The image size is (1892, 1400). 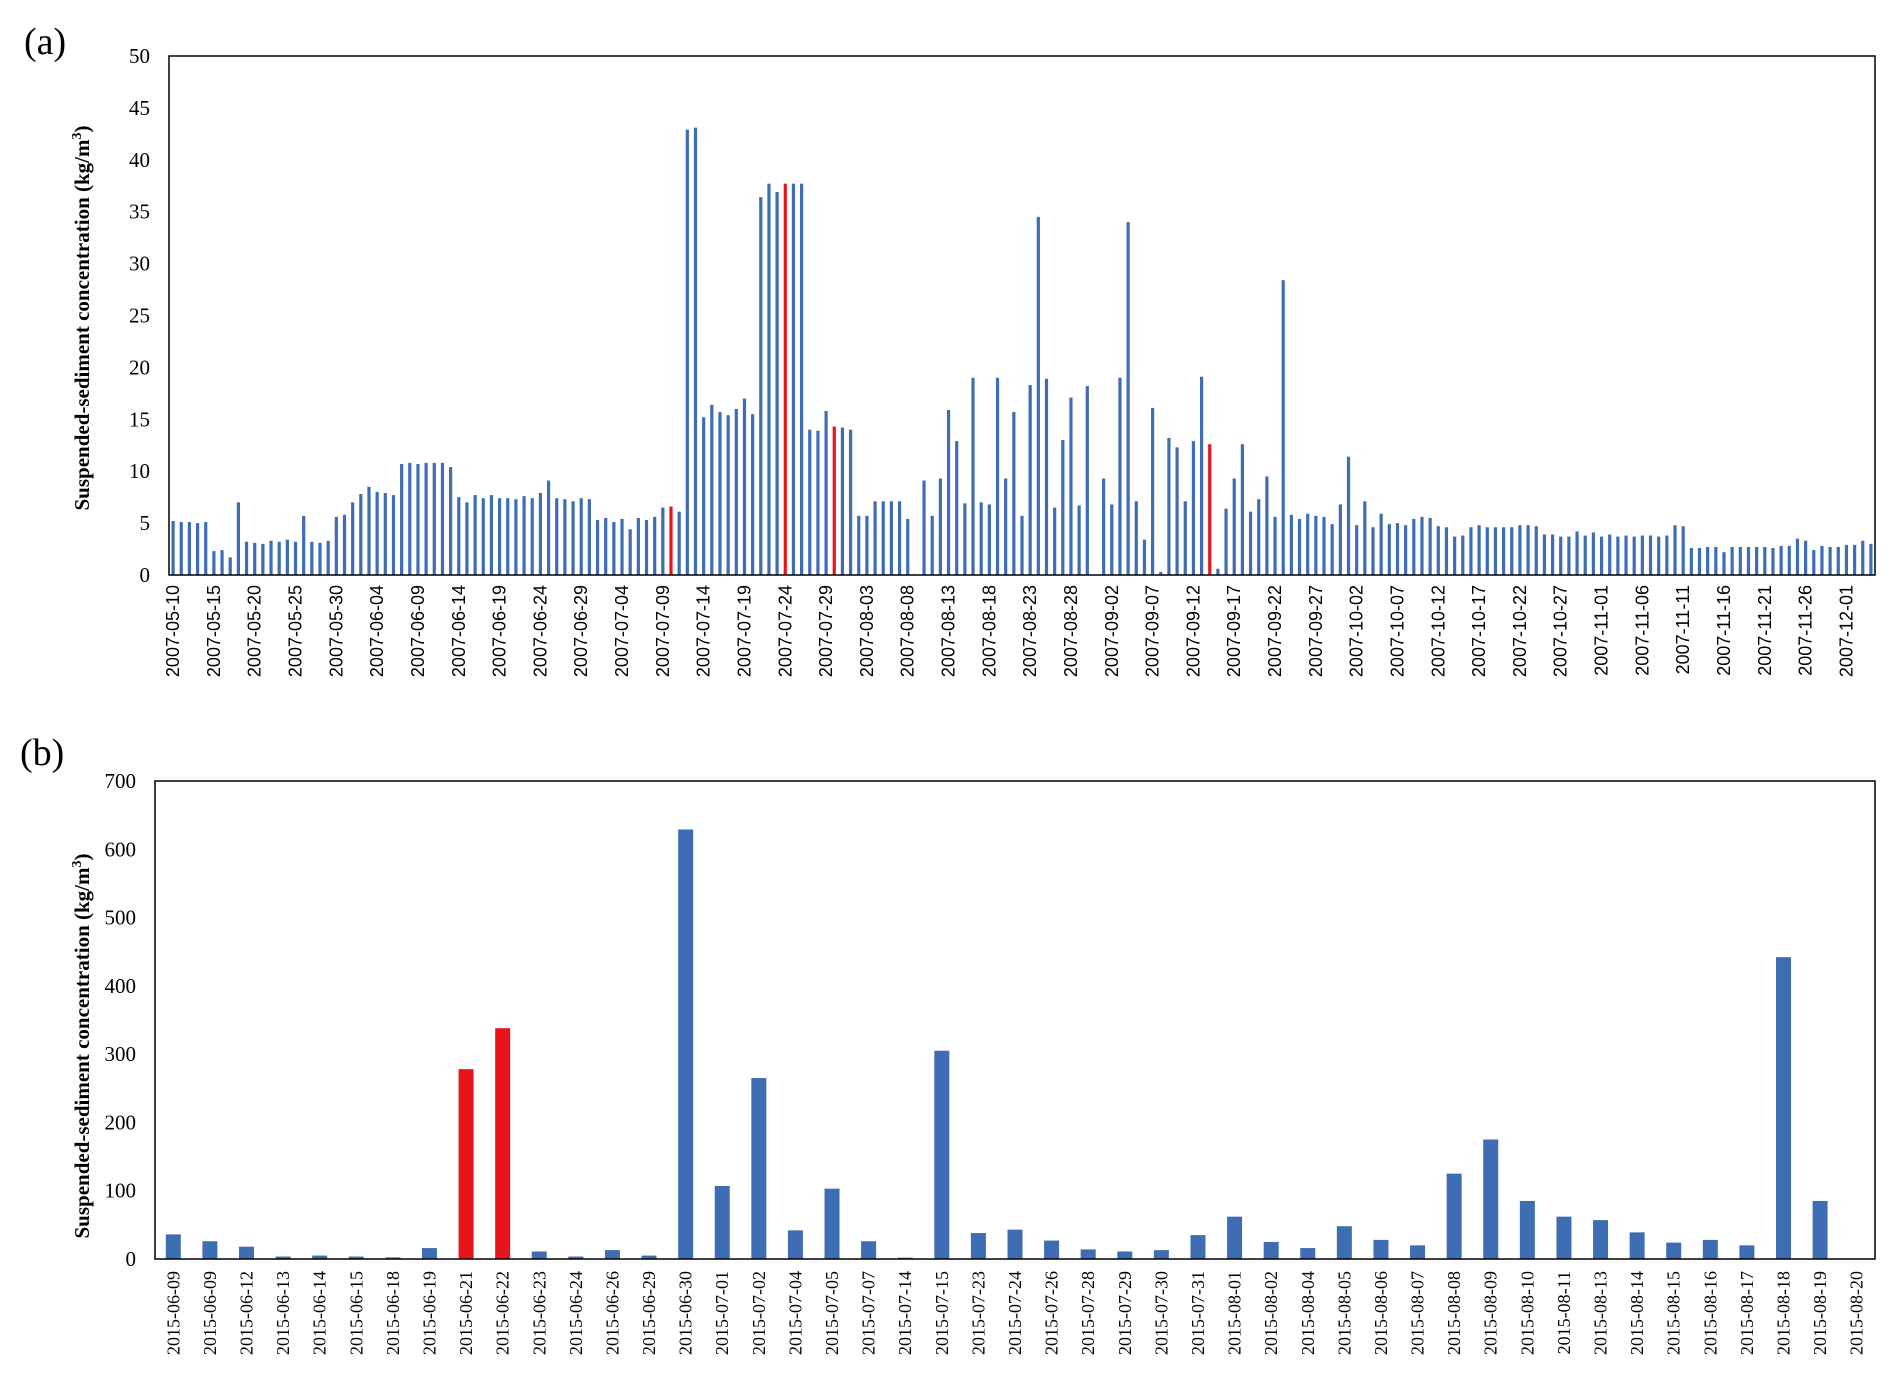 What do you see at coordinates (296, 631) in the screenshot?
I see `x-tick-label: 2007-05-25` at bounding box center [296, 631].